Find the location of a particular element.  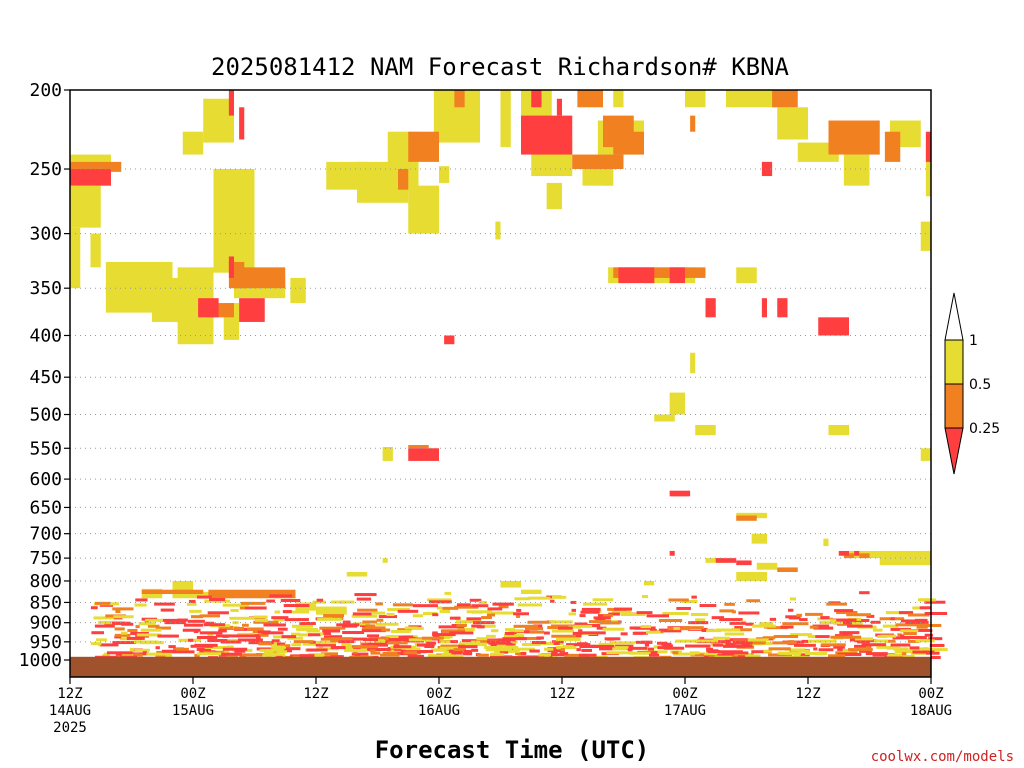

colorbar-under-triangle is located at coordinates (954, 451).